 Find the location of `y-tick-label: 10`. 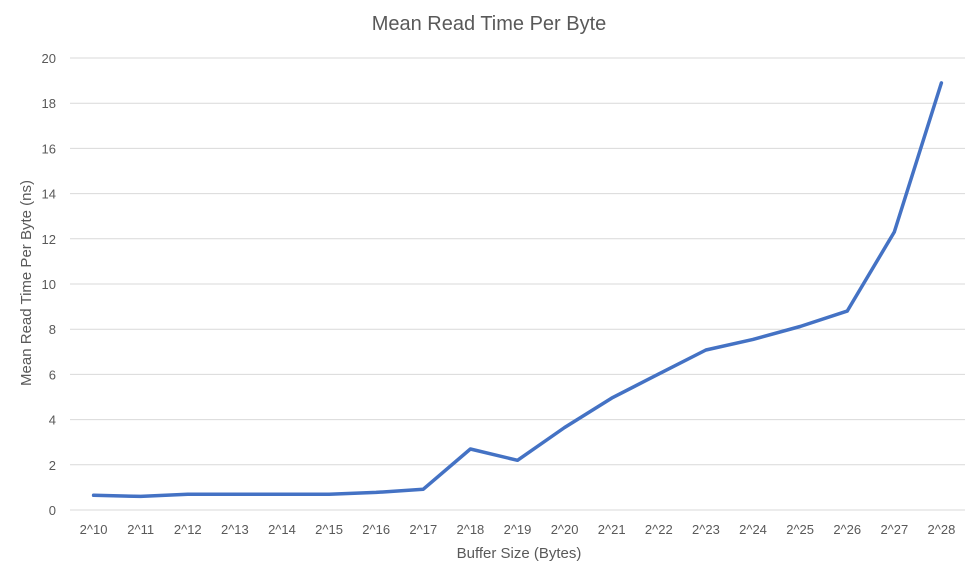

y-tick-label: 10 is located at coordinates (49, 284).